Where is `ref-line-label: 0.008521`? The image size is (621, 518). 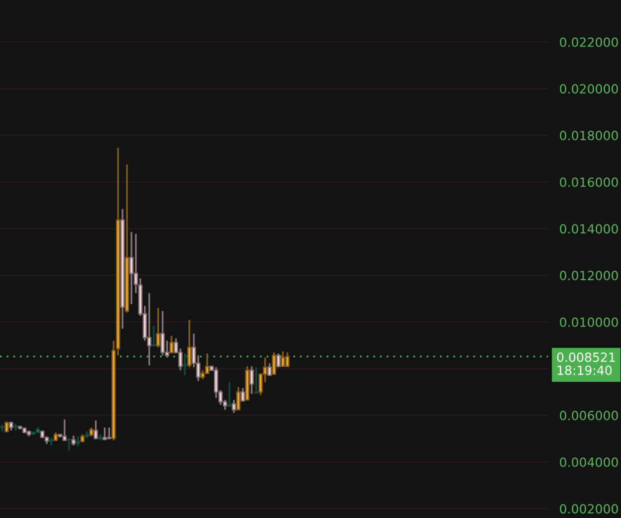 ref-line-label: 0.008521 is located at coordinates (586, 357).